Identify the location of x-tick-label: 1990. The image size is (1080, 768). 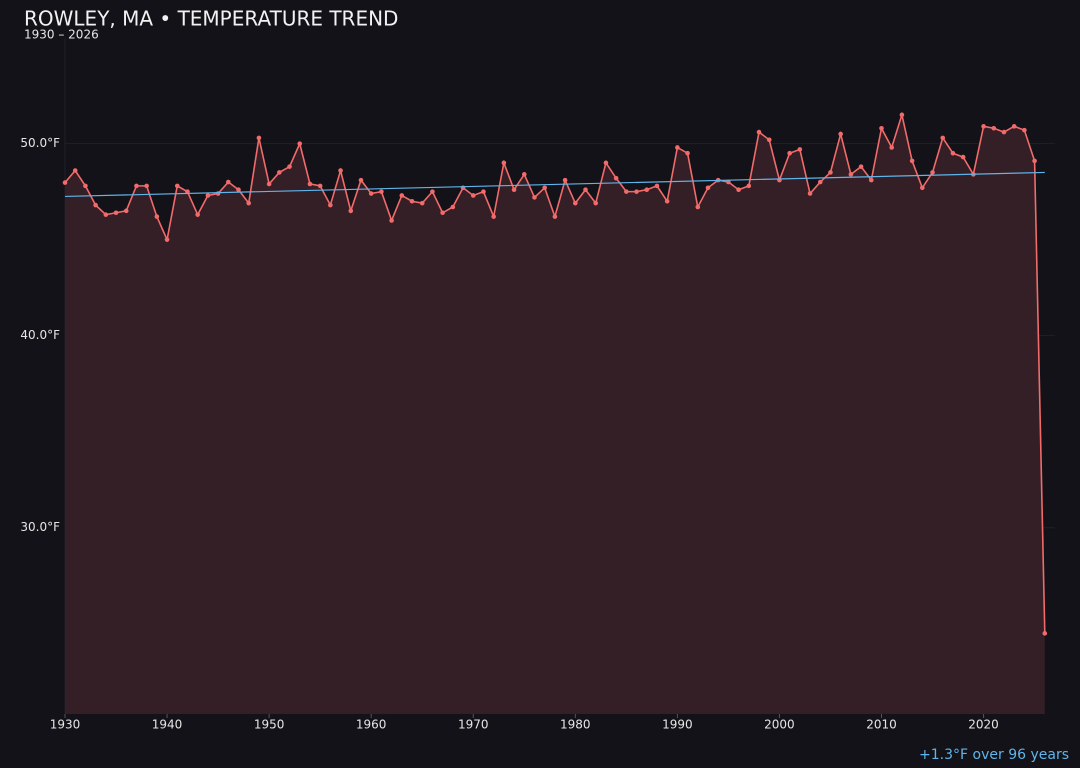
(677, 725).